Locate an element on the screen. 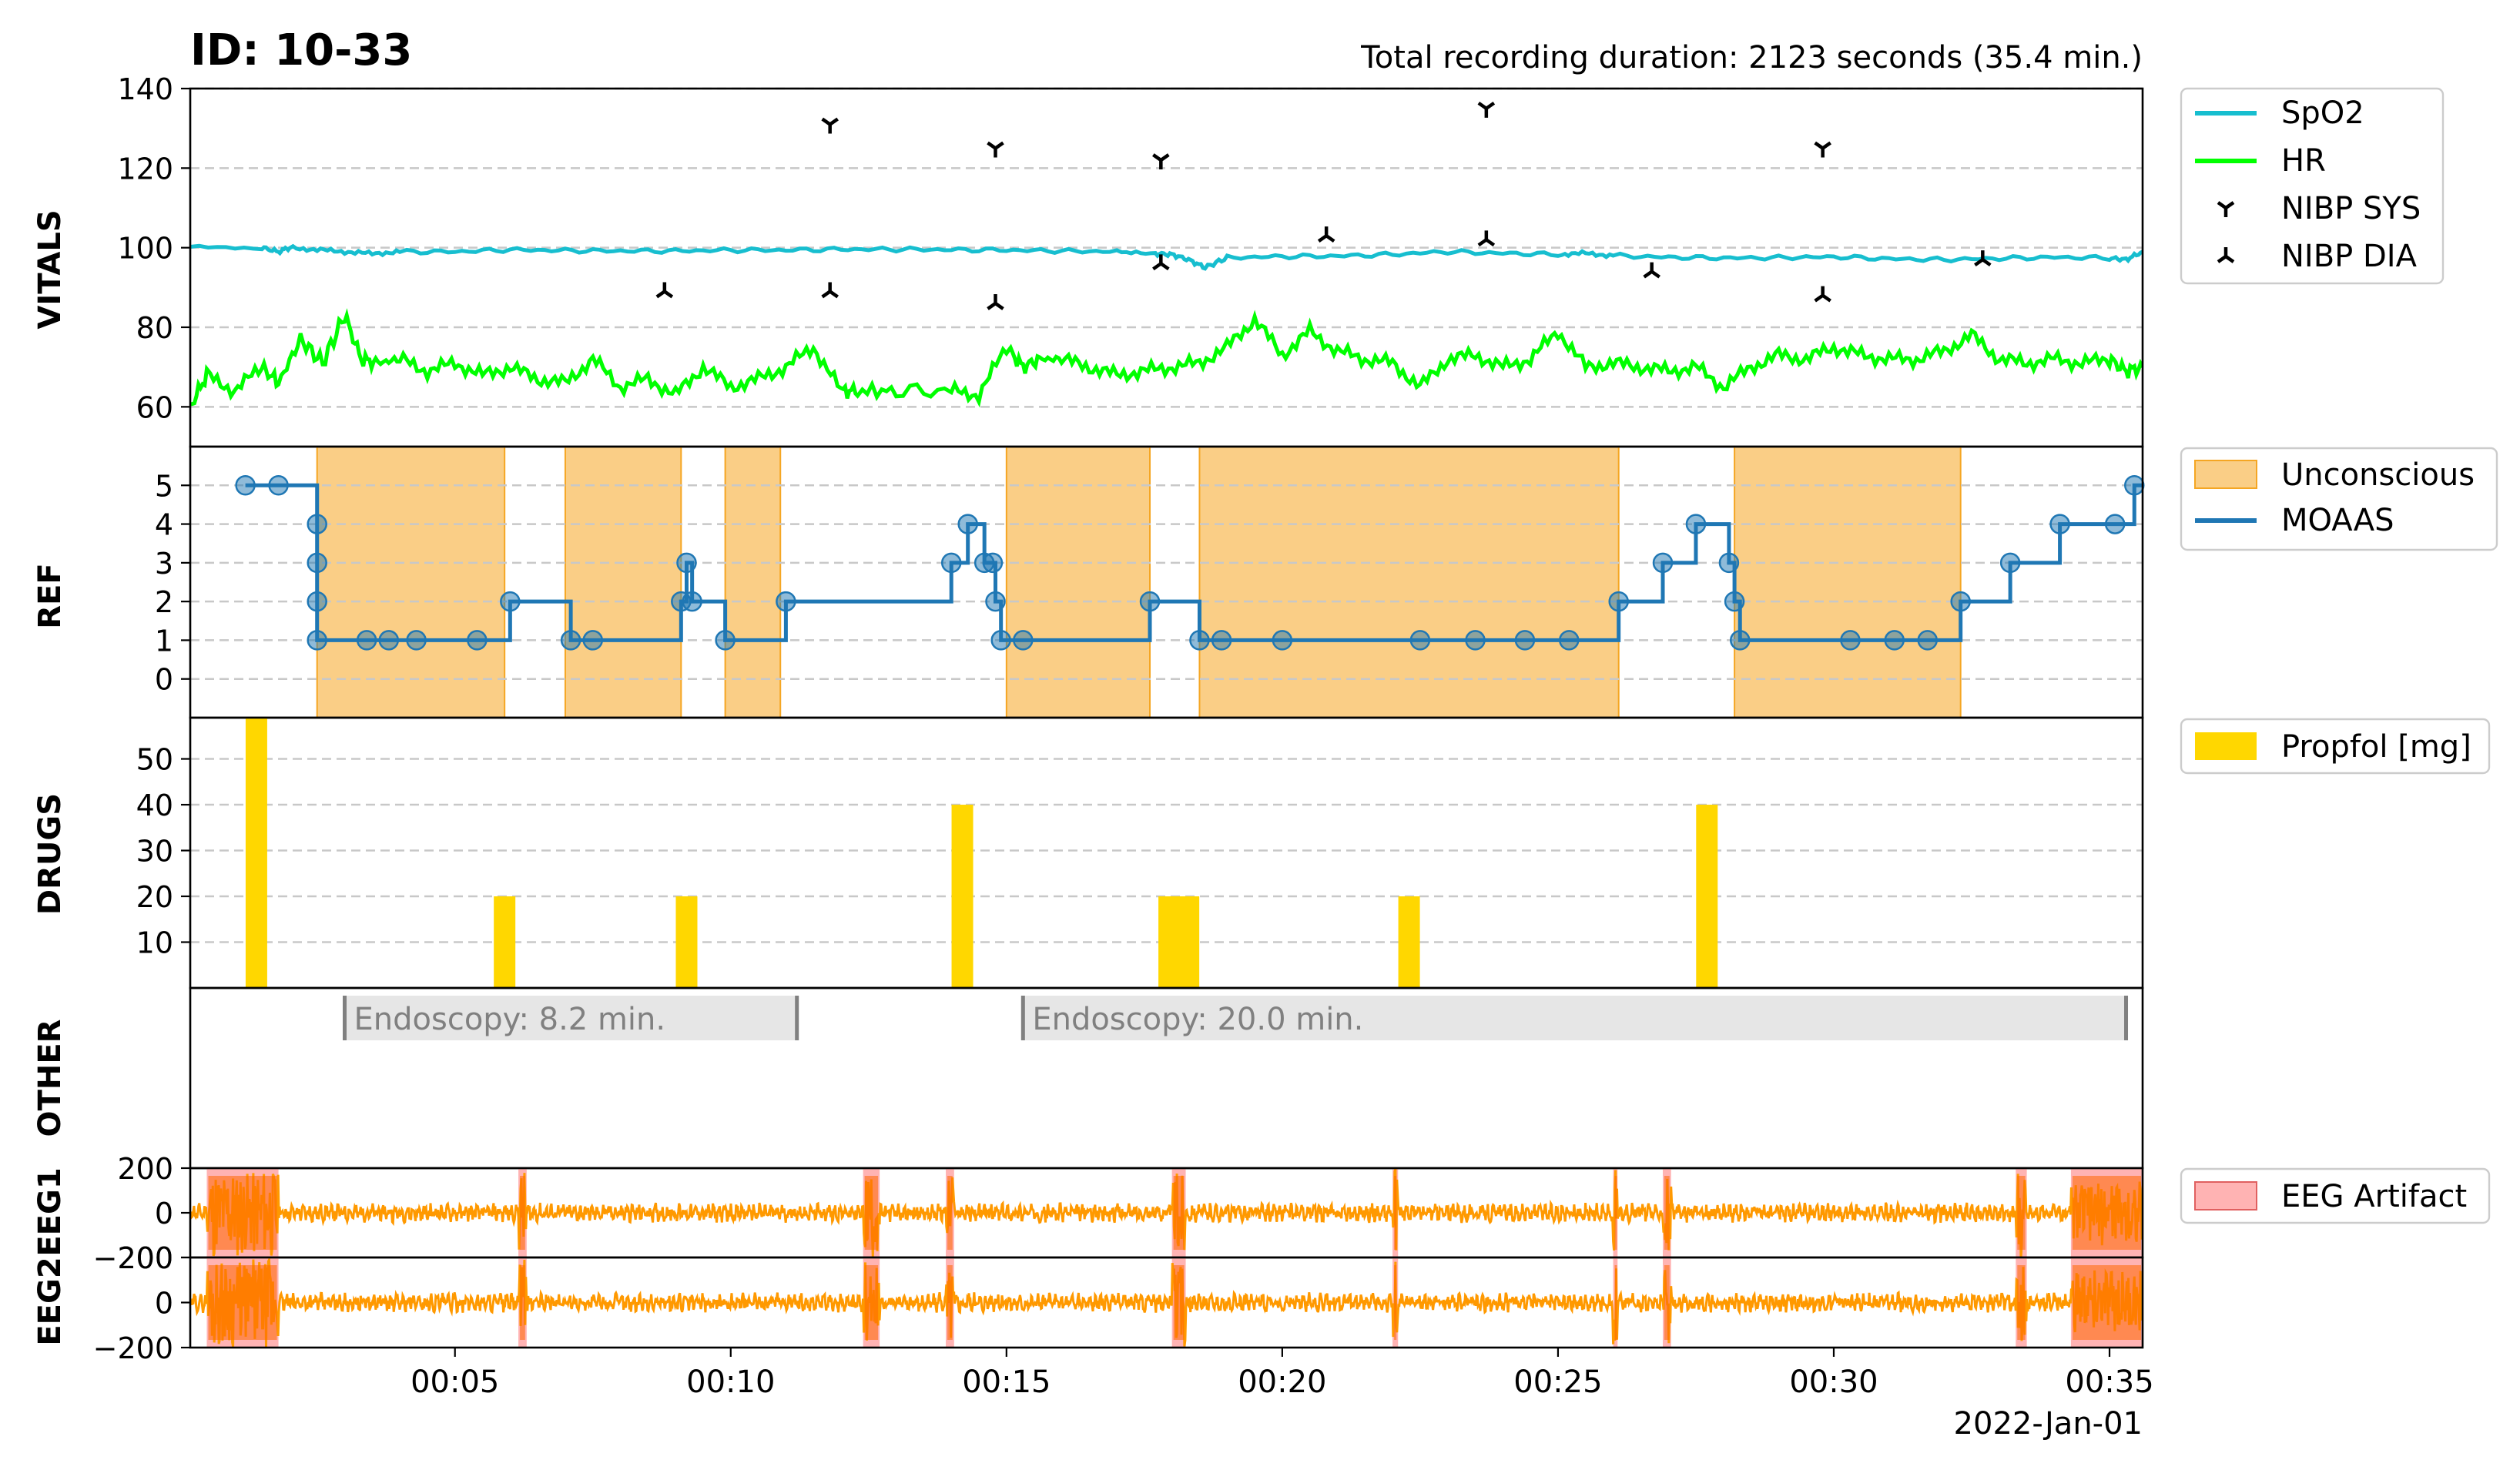 This screenshot has height=1470, width=2520. x-tick-label: 00:25 is located at coordinates (1558, 1382).